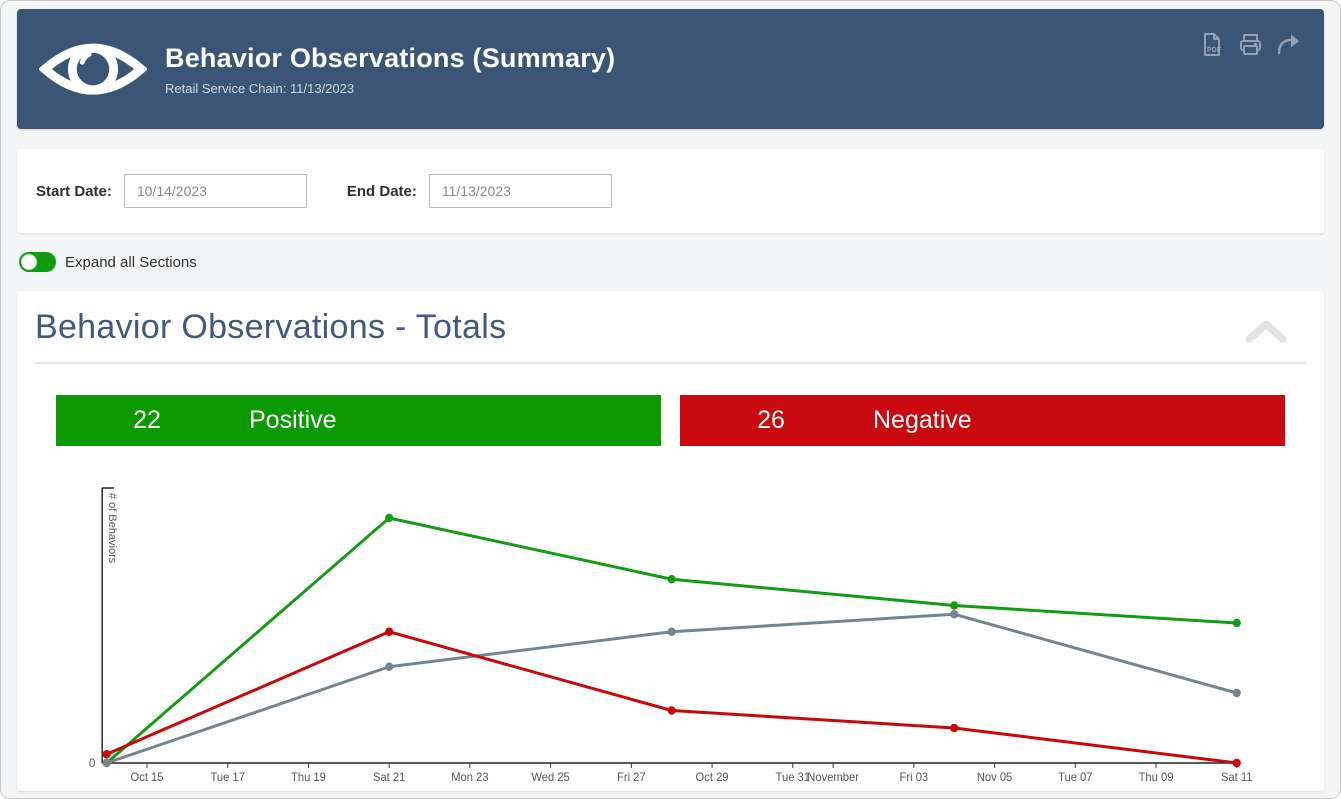 The image size is (1341, 799). What do you see at coordinates (92, 763) in the screenshot?
I see `svg-text: 0` at bounding box center [92, 763].